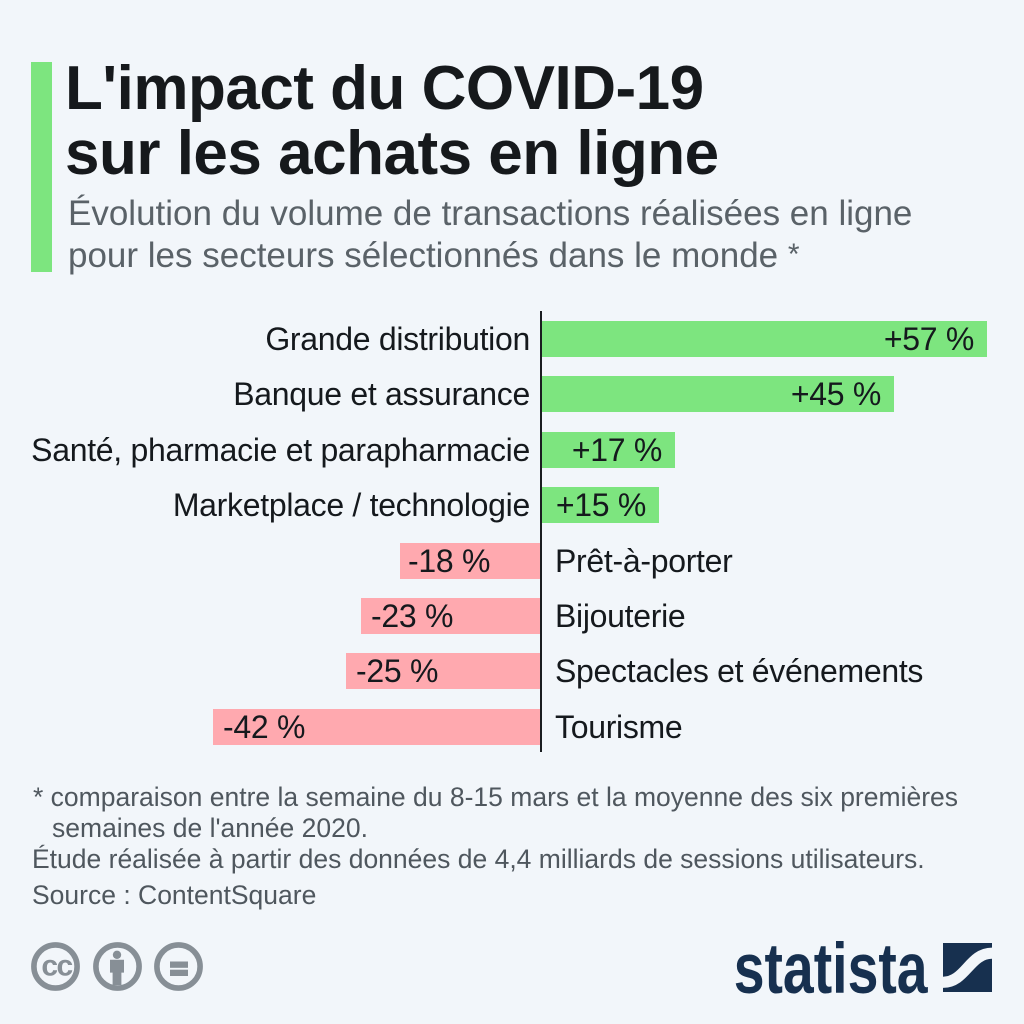 The image size is (1024, 1024). Describe the element at coordinates (56, 966) in the screenshot. I see `svg-text: cc` at that location.